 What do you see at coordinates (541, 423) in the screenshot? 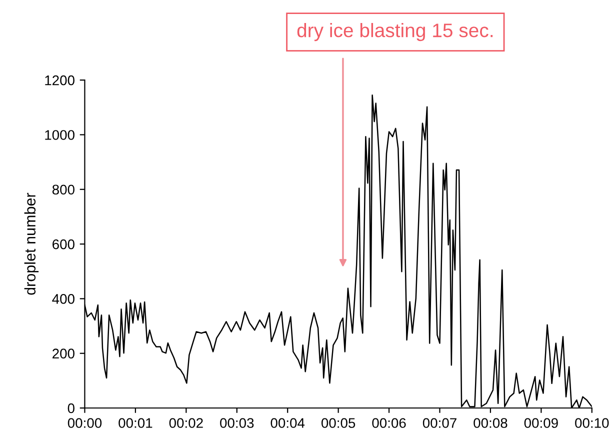
I see `x-tick-label: 00:09` at bounding box center [541, 423].